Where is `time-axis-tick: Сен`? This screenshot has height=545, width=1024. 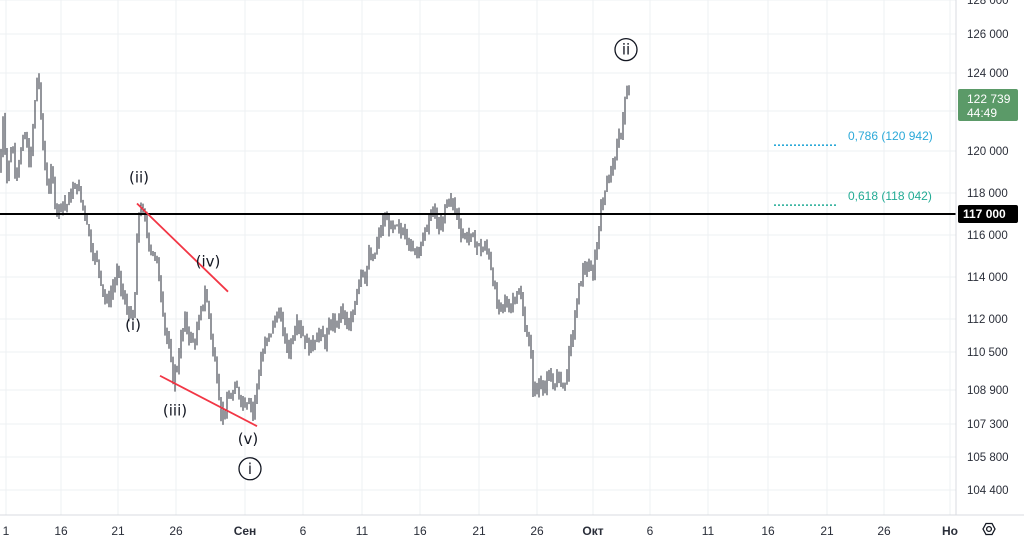
time-axis-tick: Сен is located at coordinates (245, 531).